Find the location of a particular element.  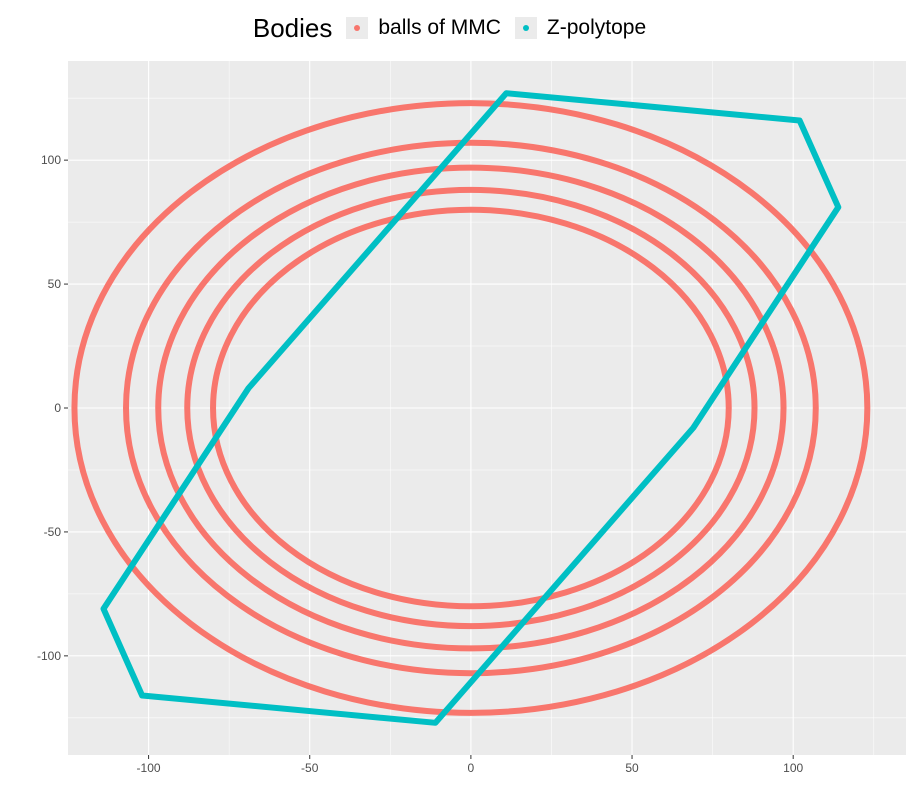

y-tick-label: -100 is located at coordinates (49, 656).